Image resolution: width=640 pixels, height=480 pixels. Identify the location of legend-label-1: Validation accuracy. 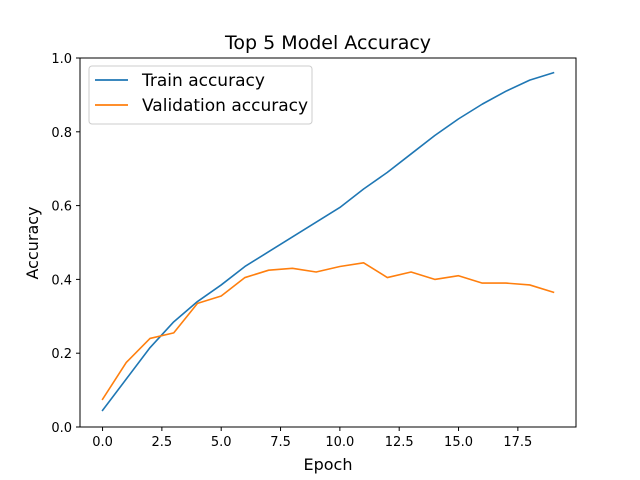
(225, 106).